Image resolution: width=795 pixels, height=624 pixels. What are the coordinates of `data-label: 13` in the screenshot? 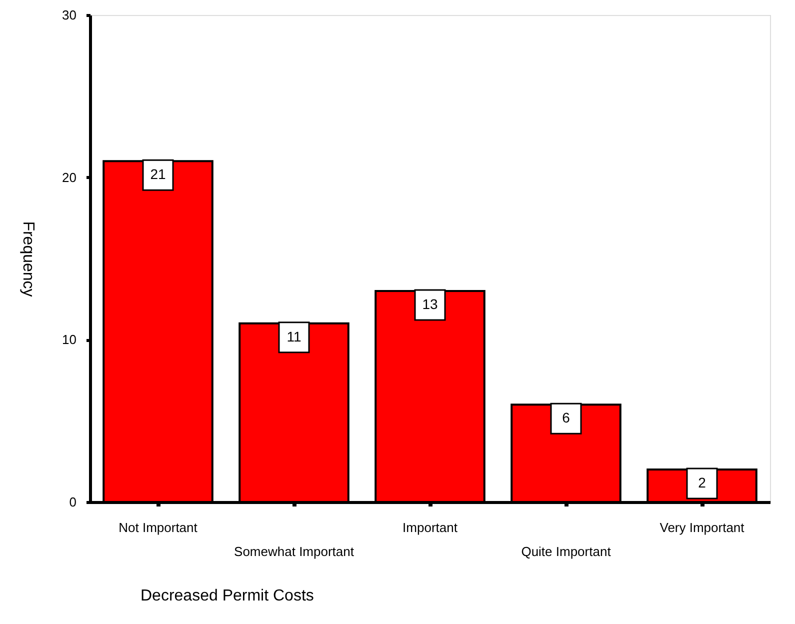 It's located at (430, 304).